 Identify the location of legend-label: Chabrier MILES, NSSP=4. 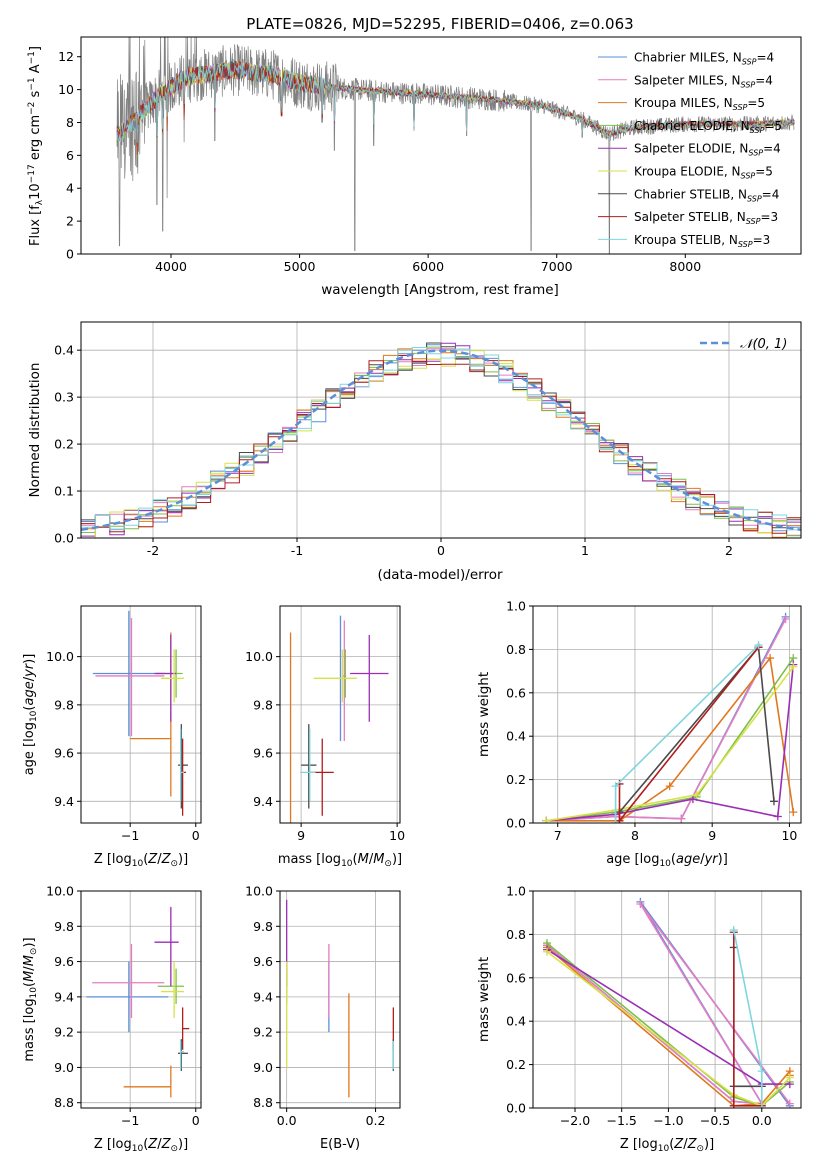
(704, 59).